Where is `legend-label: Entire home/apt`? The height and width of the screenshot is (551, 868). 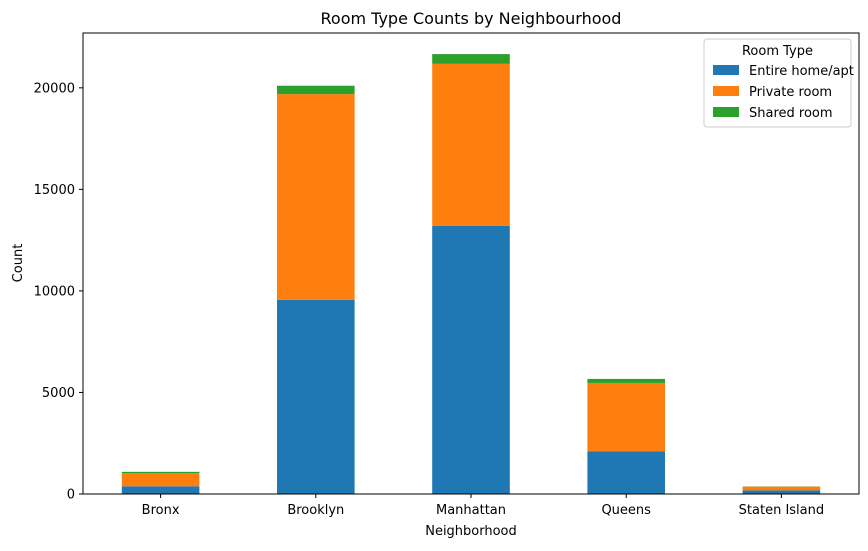 legend-label: Entire home/apt is located at coordinates (801, 71).